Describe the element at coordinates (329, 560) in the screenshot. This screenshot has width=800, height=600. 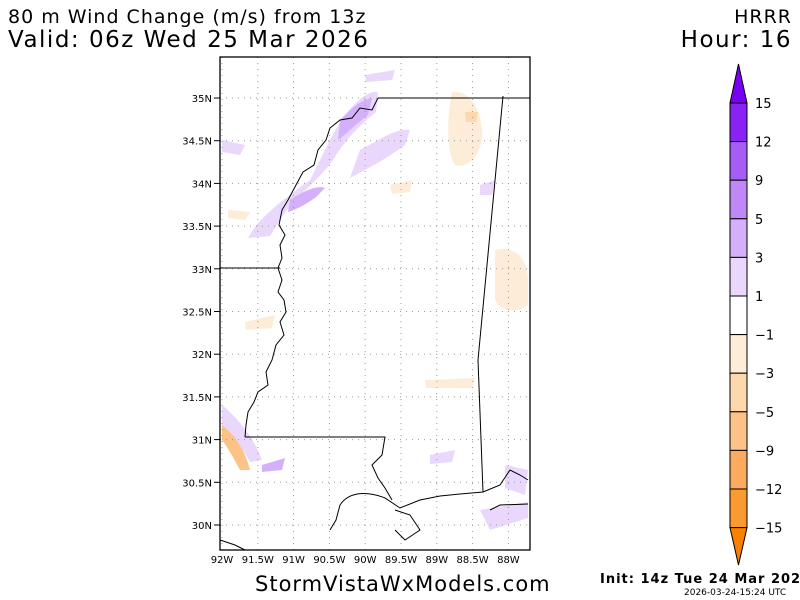
I see `lon-label: 90.5W` at that location.